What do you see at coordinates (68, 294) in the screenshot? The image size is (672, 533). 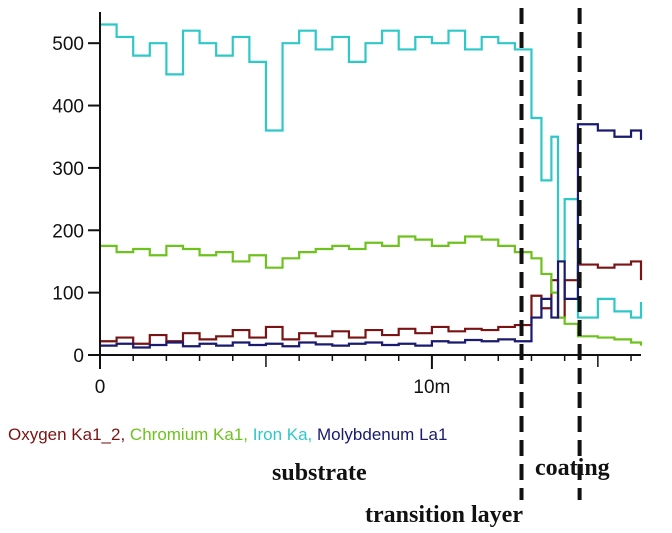 I see `y-tick-label: 100` at bounding box center [68, 294].